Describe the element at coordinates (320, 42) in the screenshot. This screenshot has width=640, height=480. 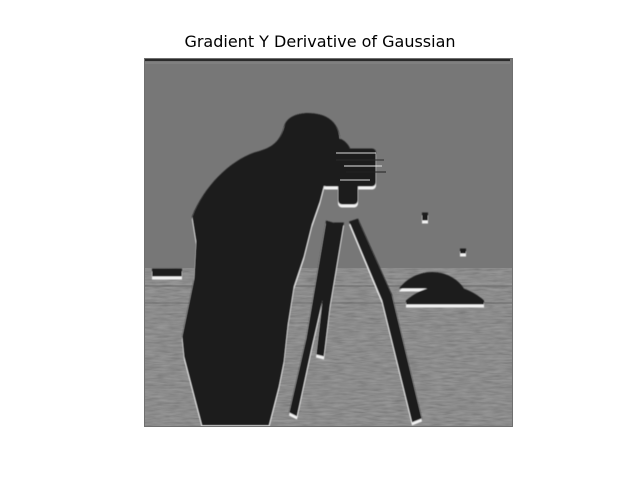
I see `figure-title: Gradient Y Derivative of Gaussian` at that location.